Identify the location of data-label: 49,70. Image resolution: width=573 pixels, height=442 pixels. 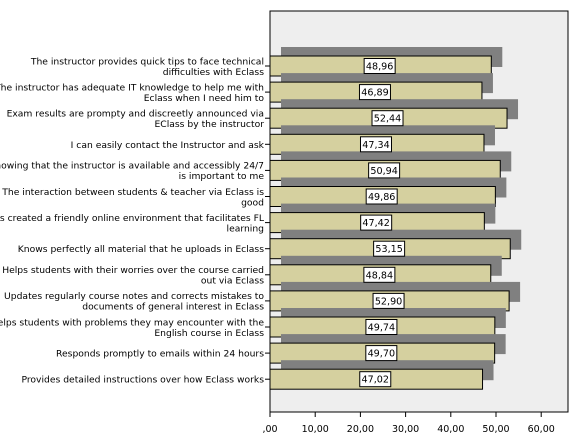
(381, 354).